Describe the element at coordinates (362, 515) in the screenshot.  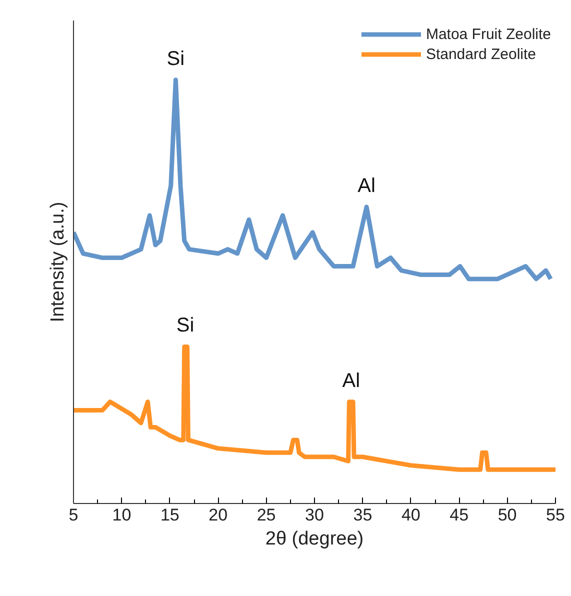
I see `x-tick-label: 35` at that location.